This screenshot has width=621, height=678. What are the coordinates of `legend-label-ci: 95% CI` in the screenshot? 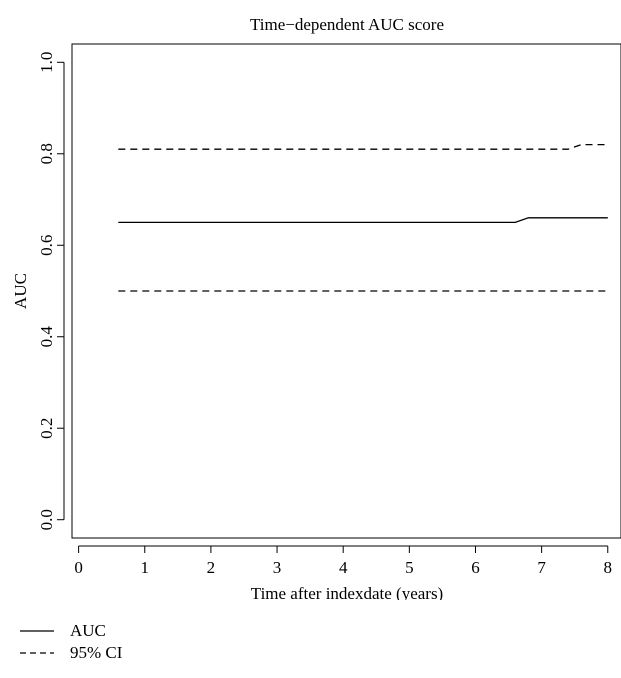 It's located at (96, 652).